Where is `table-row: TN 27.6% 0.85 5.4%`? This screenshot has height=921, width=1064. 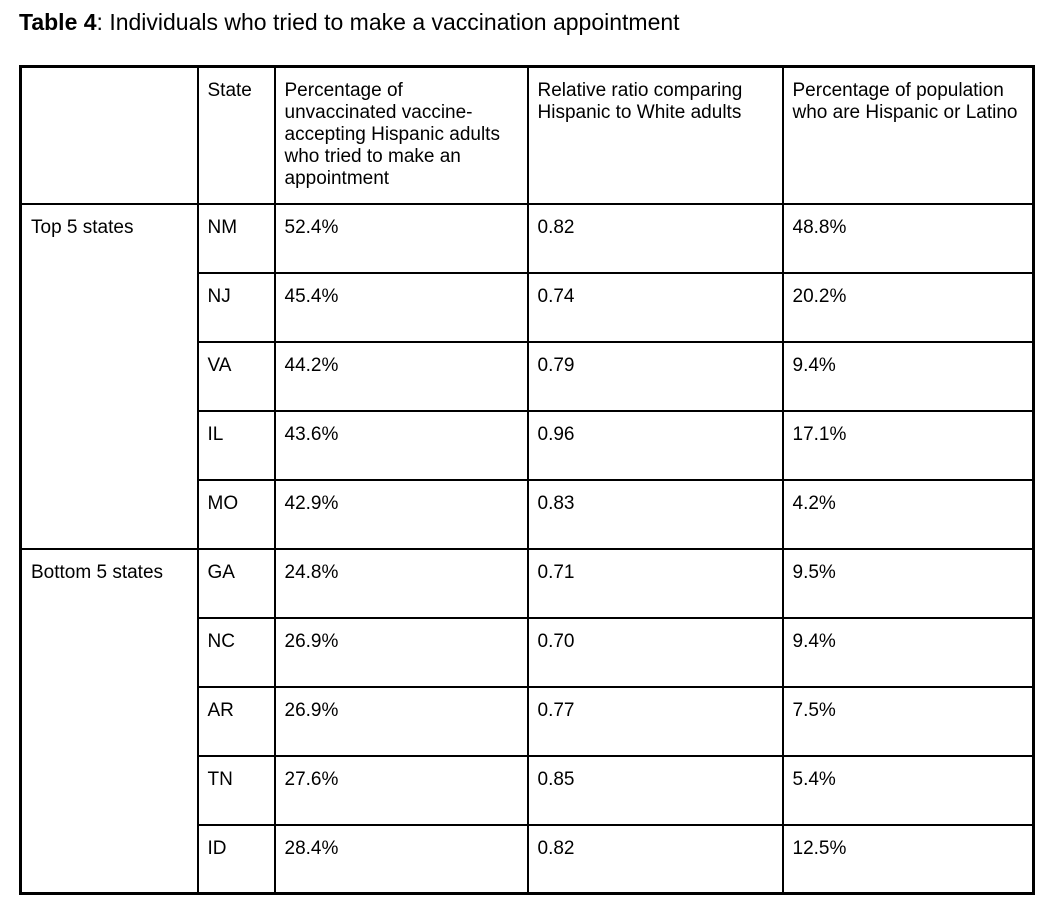
table-row: TN 27.6% 0.85 5.4% is located at coordinates (528, 790).